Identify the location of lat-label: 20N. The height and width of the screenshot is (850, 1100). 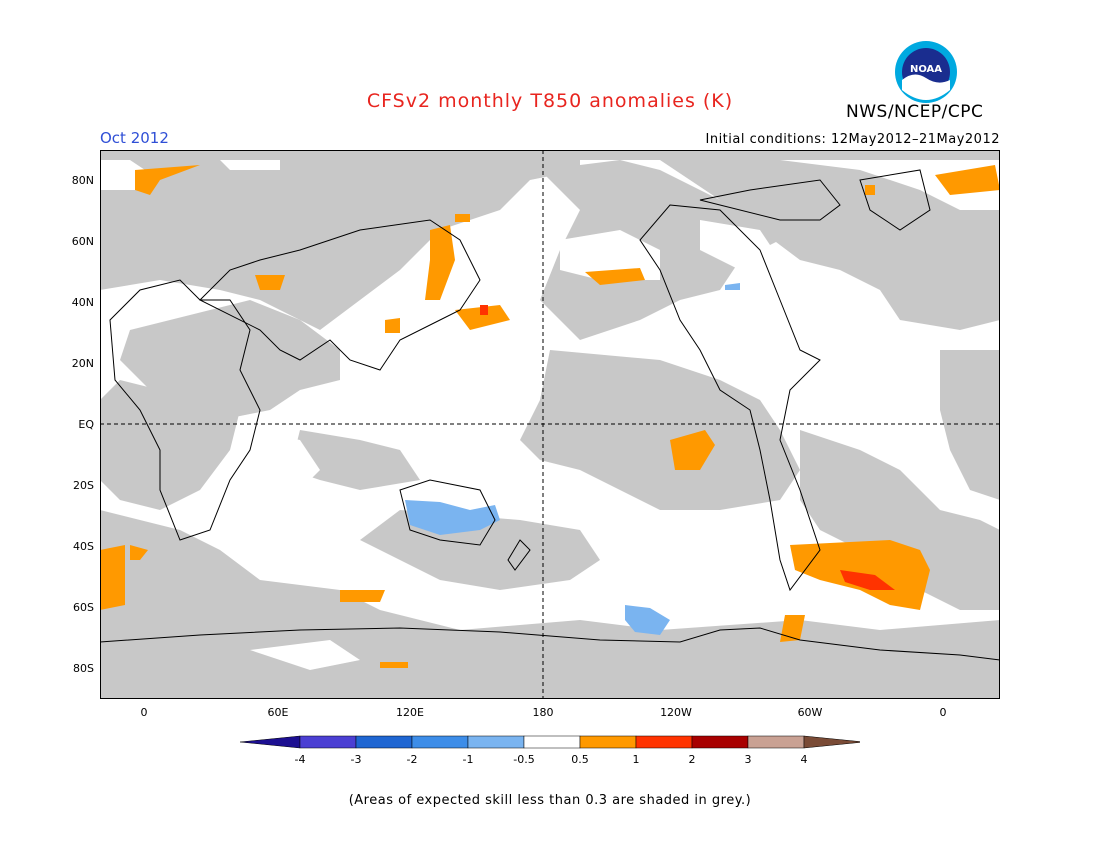
(82, 363).